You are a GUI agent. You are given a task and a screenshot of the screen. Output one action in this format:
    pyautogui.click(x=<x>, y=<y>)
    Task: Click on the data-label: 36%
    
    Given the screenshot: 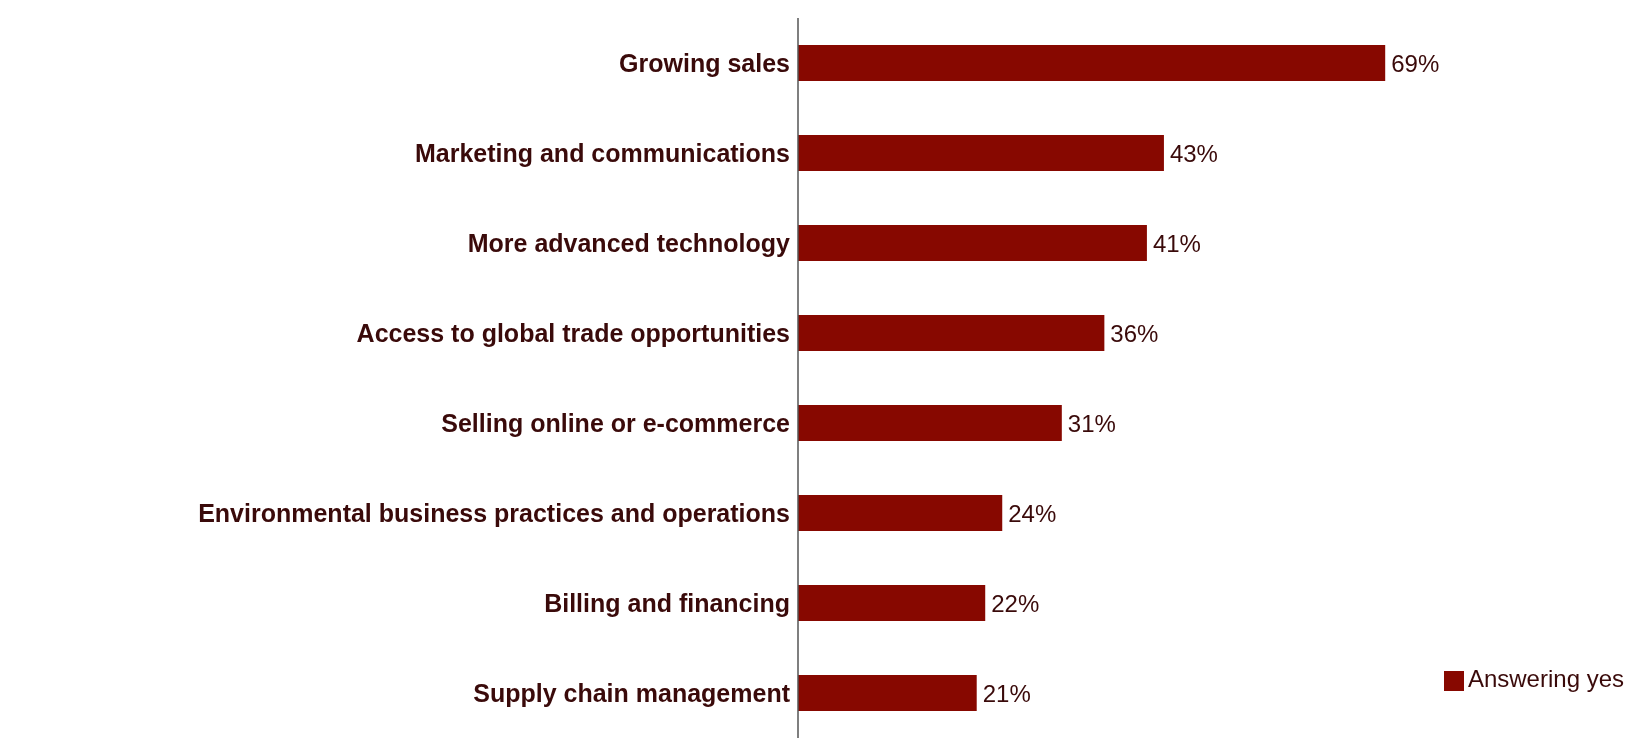 What is the action you would take?
    pyautogui.click(x=1134, y=333)
    